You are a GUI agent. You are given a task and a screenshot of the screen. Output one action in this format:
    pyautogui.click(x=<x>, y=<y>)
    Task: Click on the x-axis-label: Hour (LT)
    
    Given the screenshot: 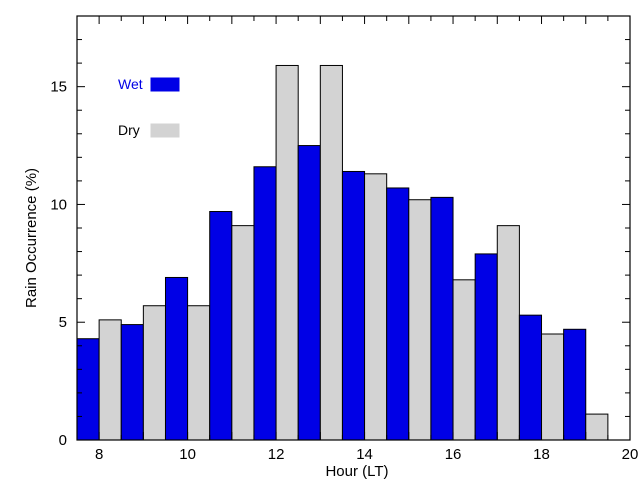 What is the action you would take?
    pyautogui.click(x=356, y=471)
    